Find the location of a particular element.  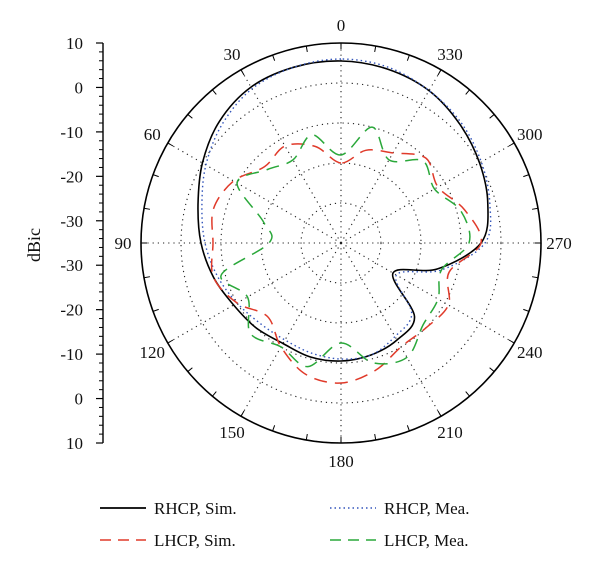

angle-label-150: 150 is located at coordinates (232, 432).